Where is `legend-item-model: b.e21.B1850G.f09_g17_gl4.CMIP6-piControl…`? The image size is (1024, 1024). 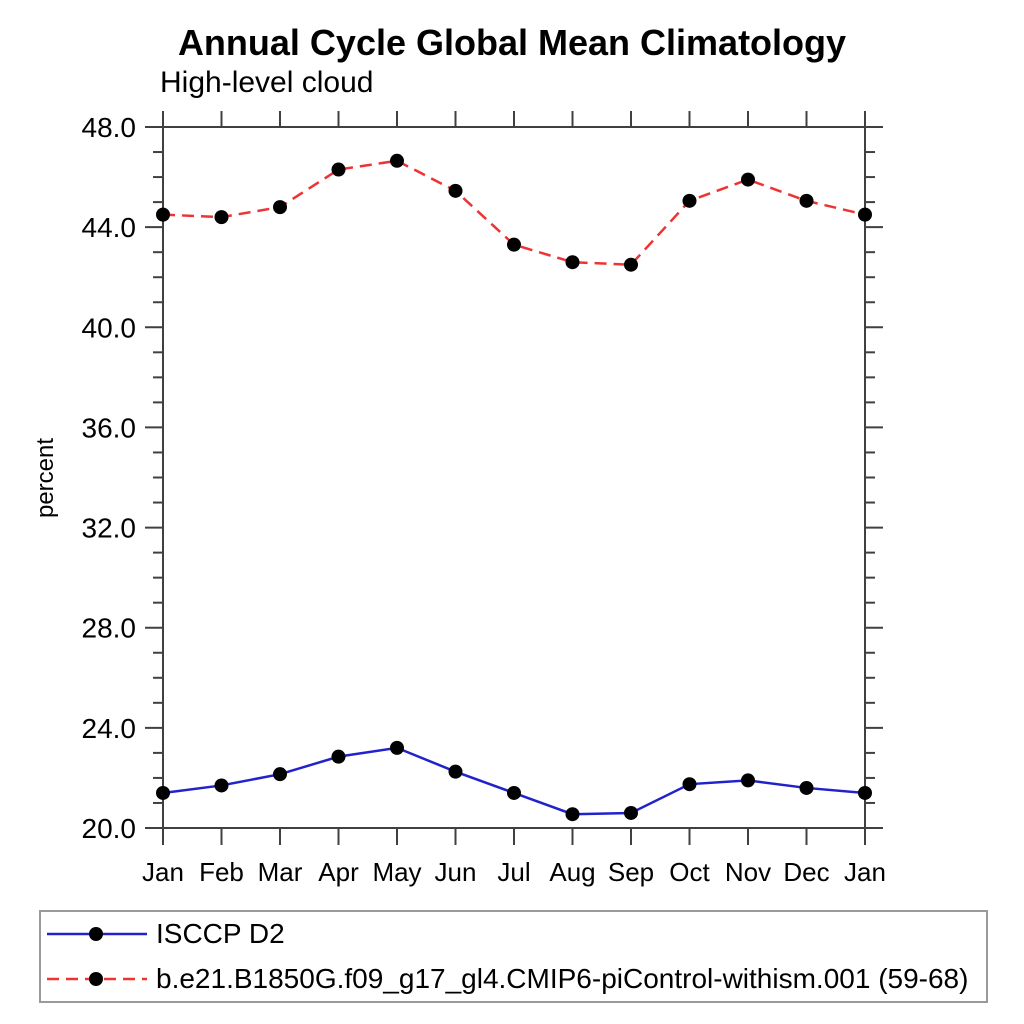
legend-item-model: b.e21.B1850G.f09_g17_gl4.CMIP6-piControl… is located at coordinates (513, 979).